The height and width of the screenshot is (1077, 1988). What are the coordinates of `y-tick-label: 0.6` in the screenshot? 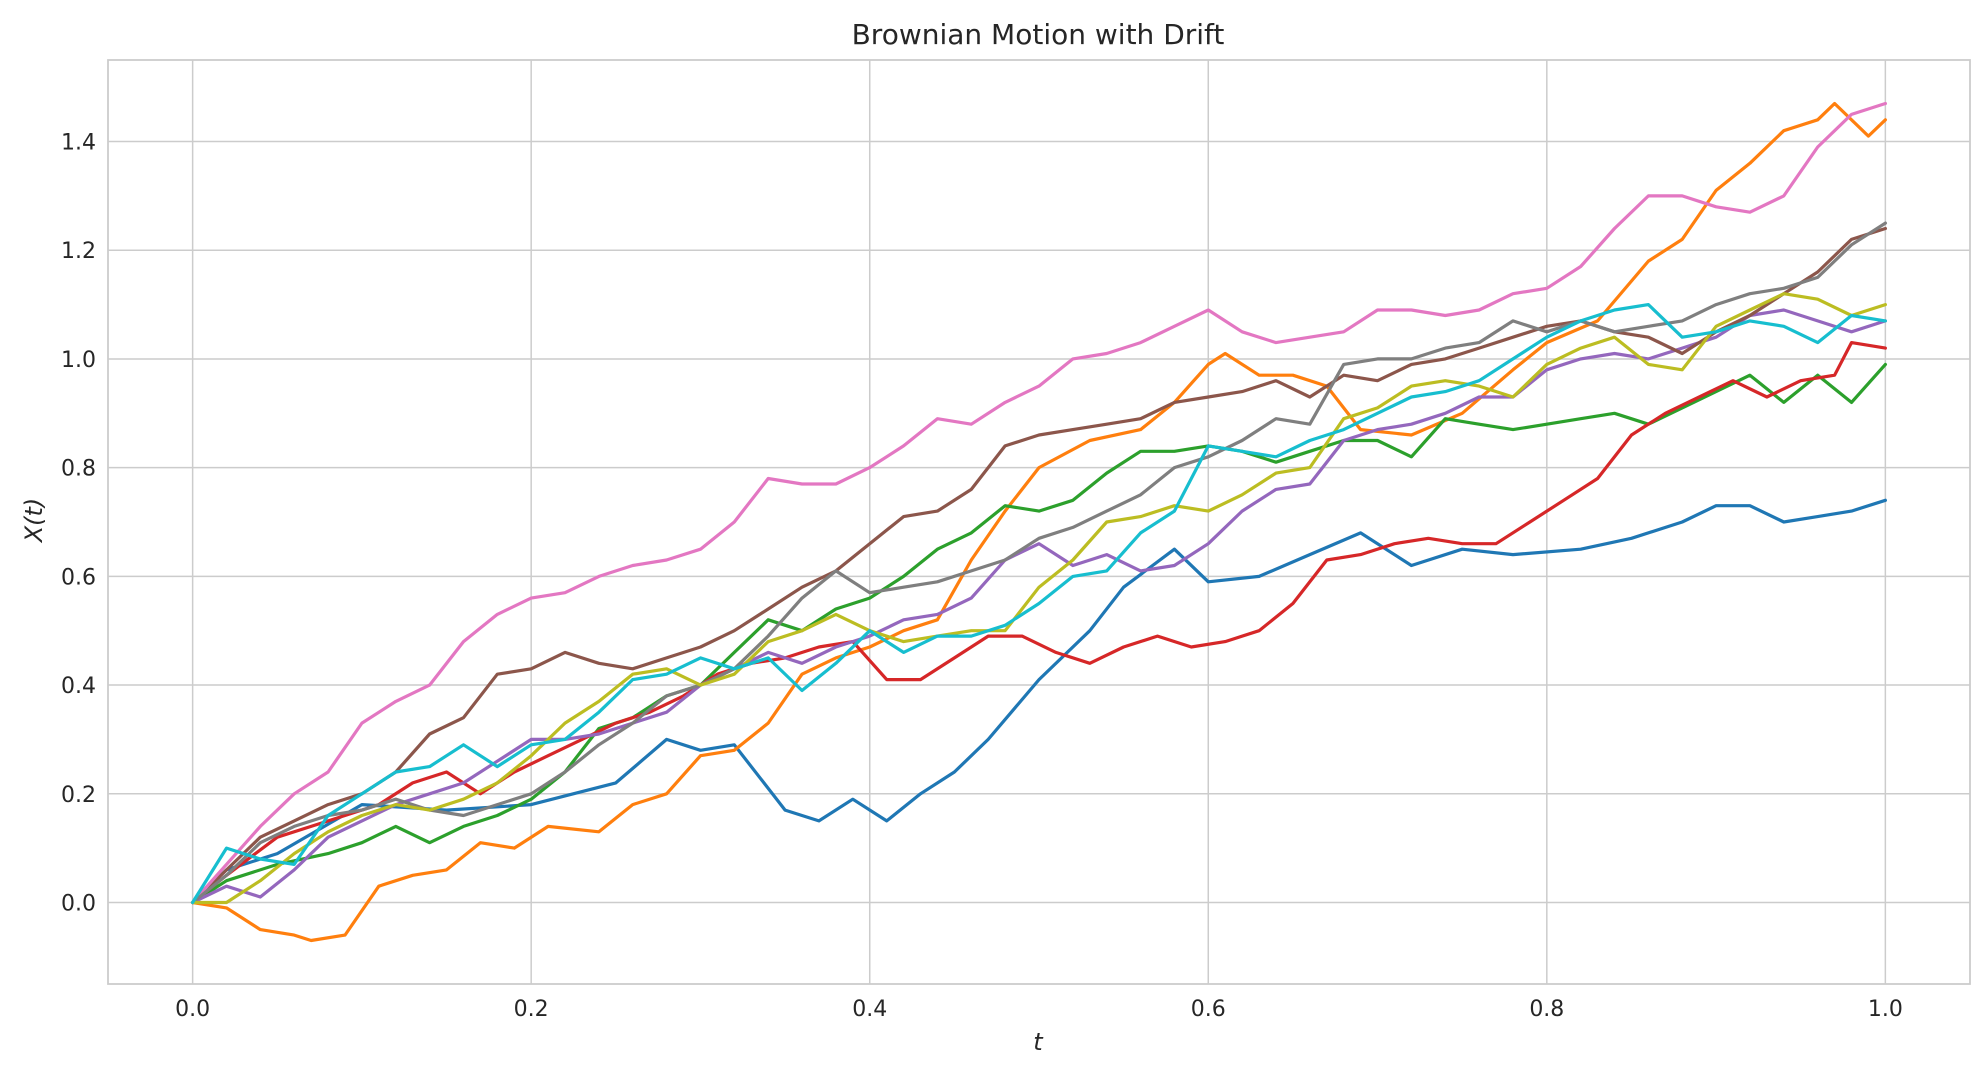 It's located at (78, 577).